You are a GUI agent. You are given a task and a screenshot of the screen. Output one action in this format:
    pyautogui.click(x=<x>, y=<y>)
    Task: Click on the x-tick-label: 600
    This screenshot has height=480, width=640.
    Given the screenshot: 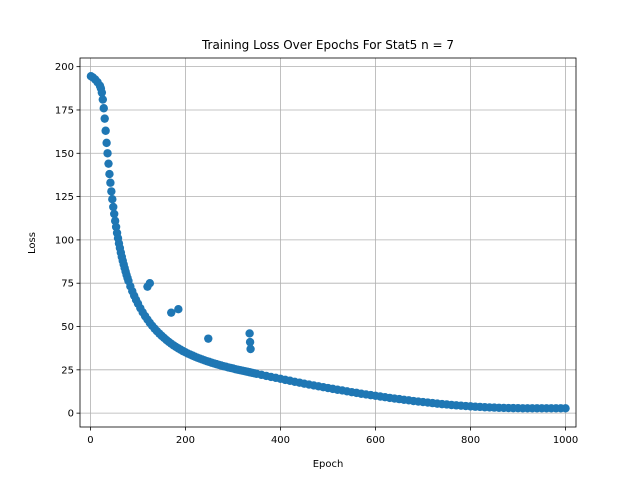 What is the action you would take?
    pyautogui.click(x=375, y=440)
    